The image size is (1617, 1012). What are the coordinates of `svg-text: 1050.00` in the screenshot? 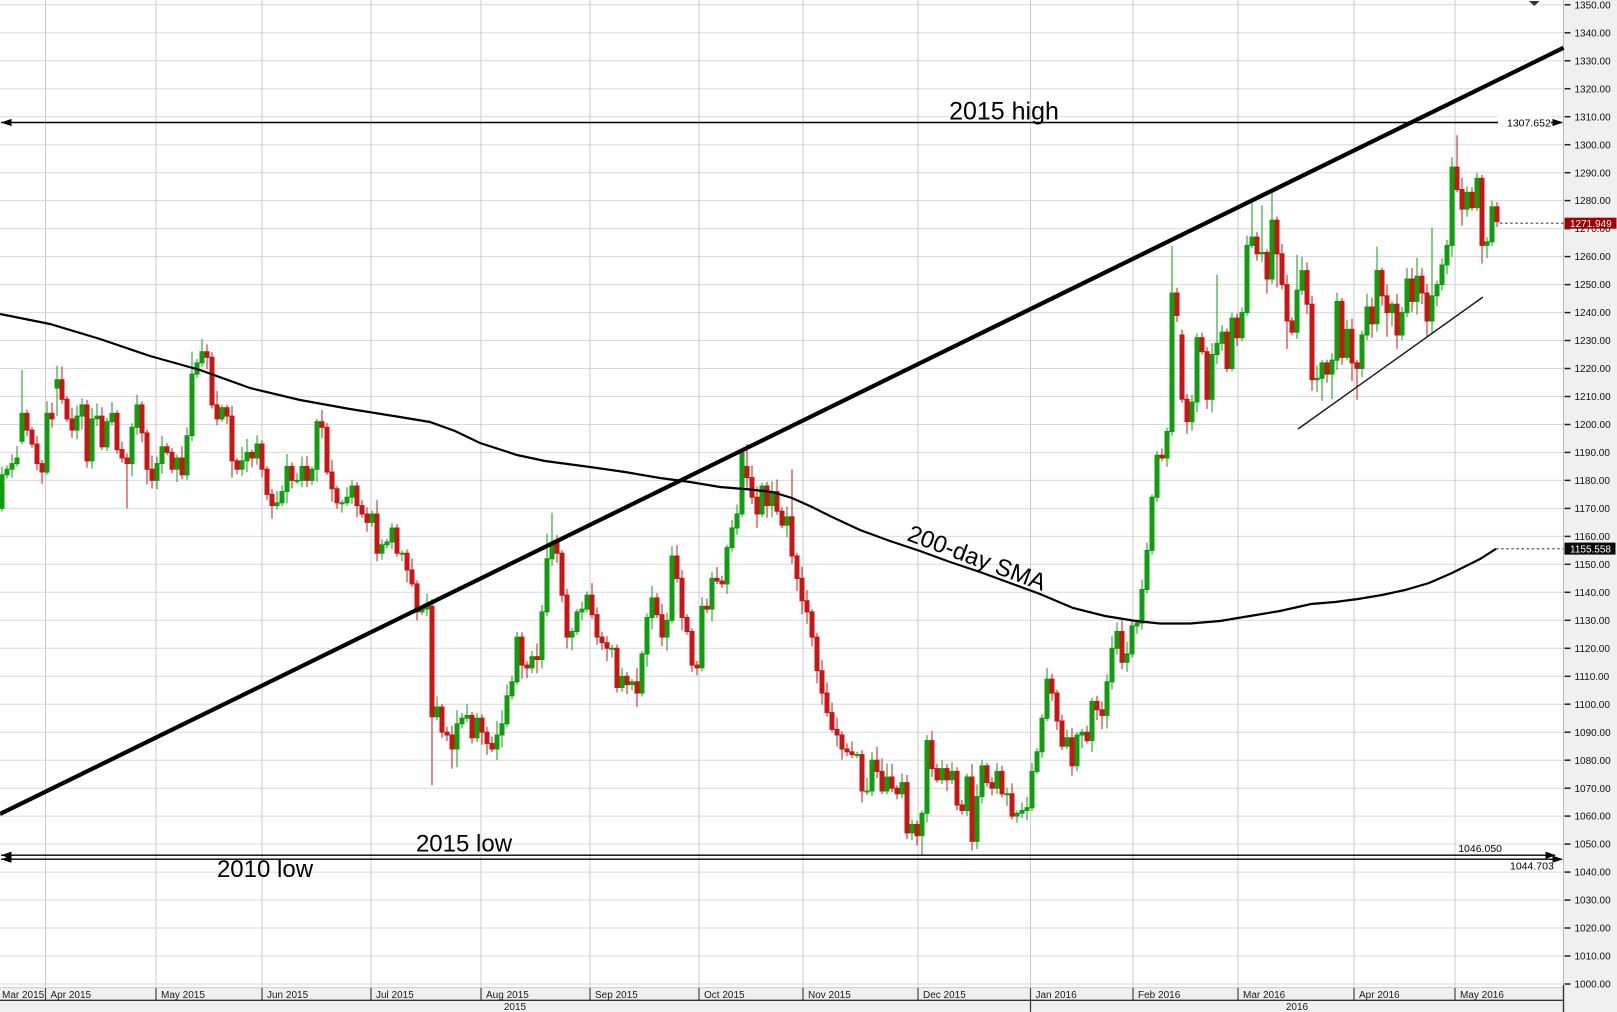 It's located at (1593, 845).